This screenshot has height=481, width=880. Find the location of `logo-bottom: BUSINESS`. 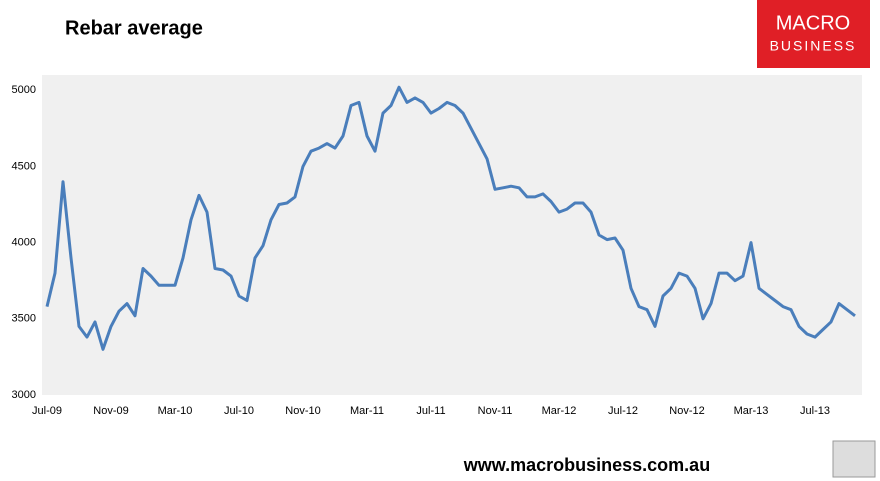

logo-bottom: BUSINESS is located at coordinates (813, 46).